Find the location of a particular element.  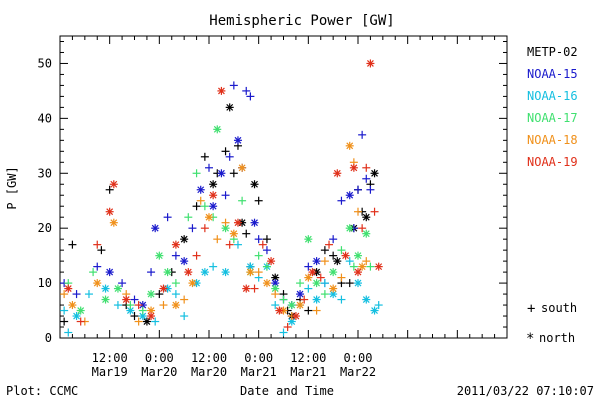

y-tick-label: 0 is located at coordinates (48, 338).